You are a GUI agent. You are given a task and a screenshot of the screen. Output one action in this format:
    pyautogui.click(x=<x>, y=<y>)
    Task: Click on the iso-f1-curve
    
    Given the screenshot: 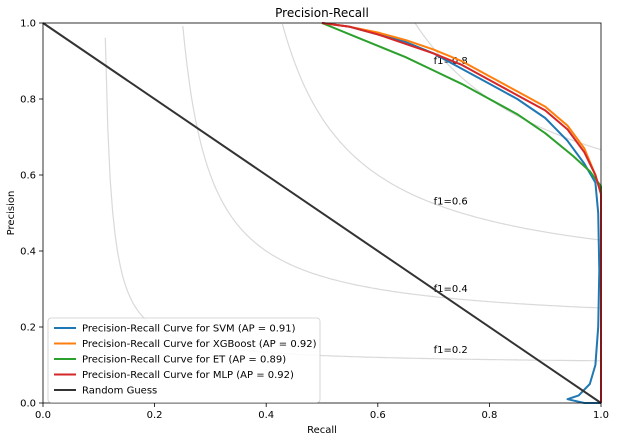 What is the action you would take?
    pyautogui.click(x=507, y=87)
    